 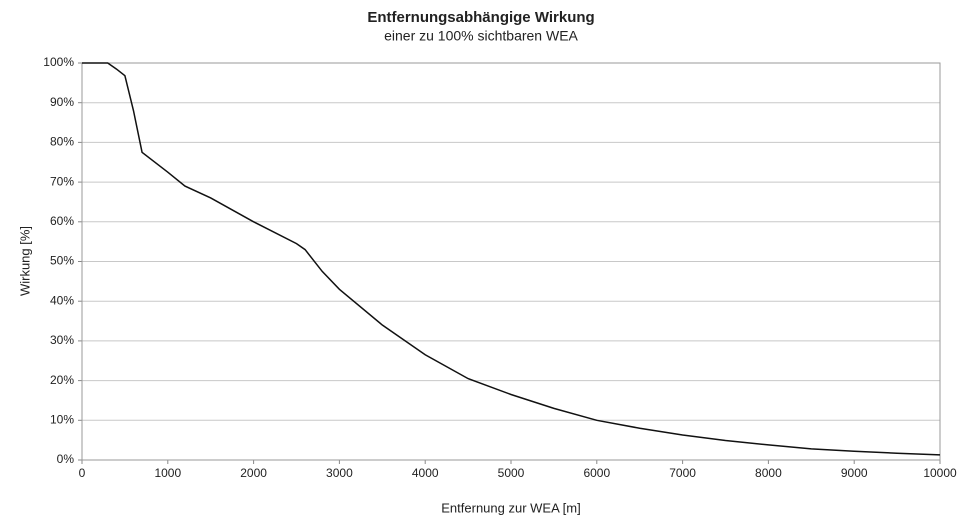 I want to click on x-tick-label: 6000, so click(x=596, y=473).